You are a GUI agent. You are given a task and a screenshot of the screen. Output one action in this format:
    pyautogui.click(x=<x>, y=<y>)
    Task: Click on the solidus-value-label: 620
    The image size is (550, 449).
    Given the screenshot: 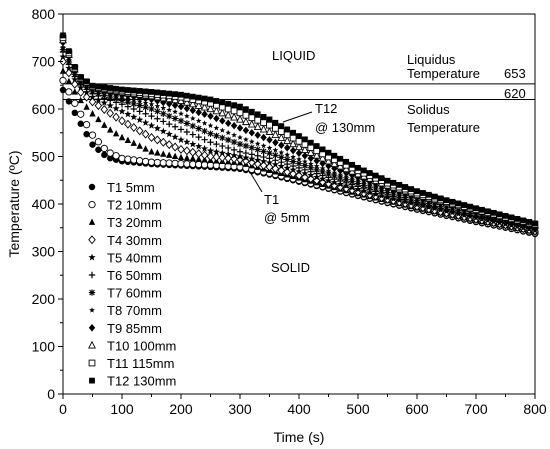 What is the action you would take?
    pyautogui.click(x=515, y=93)
    